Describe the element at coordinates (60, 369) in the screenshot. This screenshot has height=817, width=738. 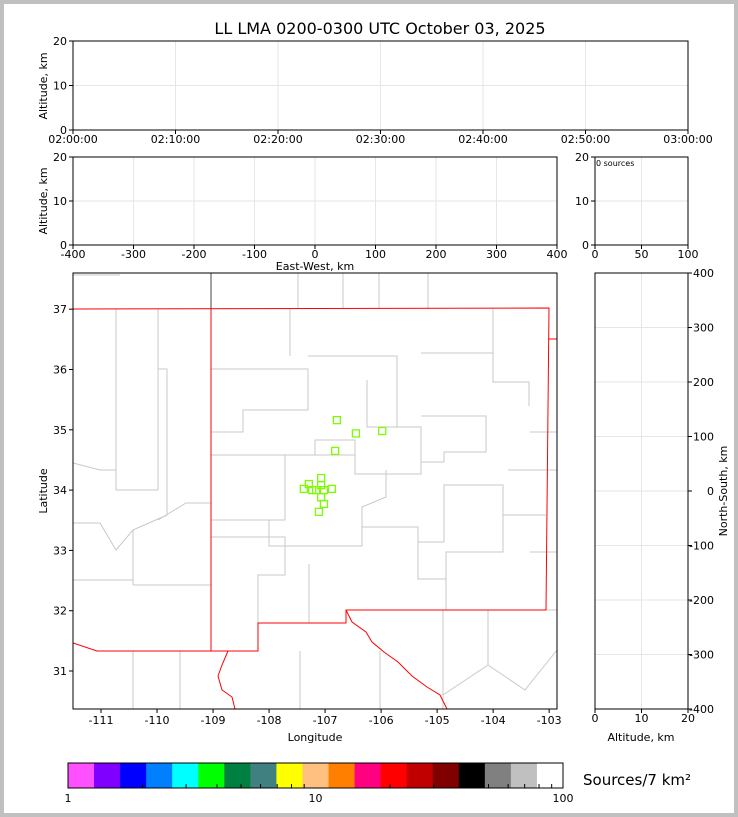
I see `y-tick-label: 36` at that location.